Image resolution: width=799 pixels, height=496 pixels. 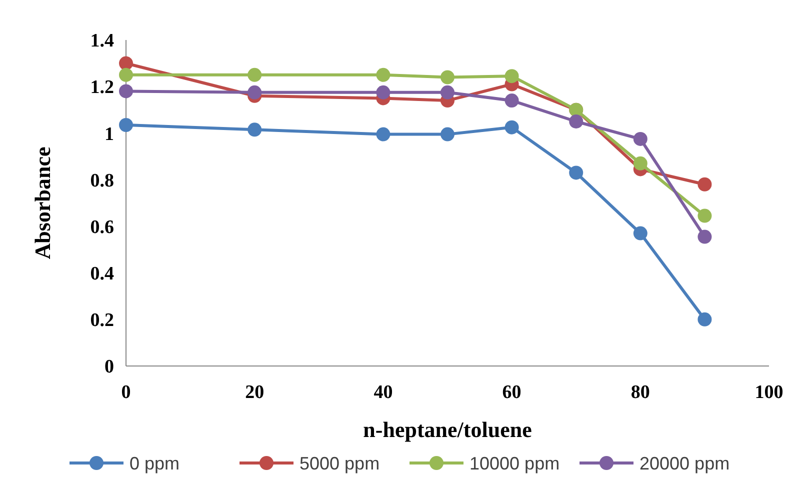 I want to click on x-tick-label: 100, so click(x=769, y=392).